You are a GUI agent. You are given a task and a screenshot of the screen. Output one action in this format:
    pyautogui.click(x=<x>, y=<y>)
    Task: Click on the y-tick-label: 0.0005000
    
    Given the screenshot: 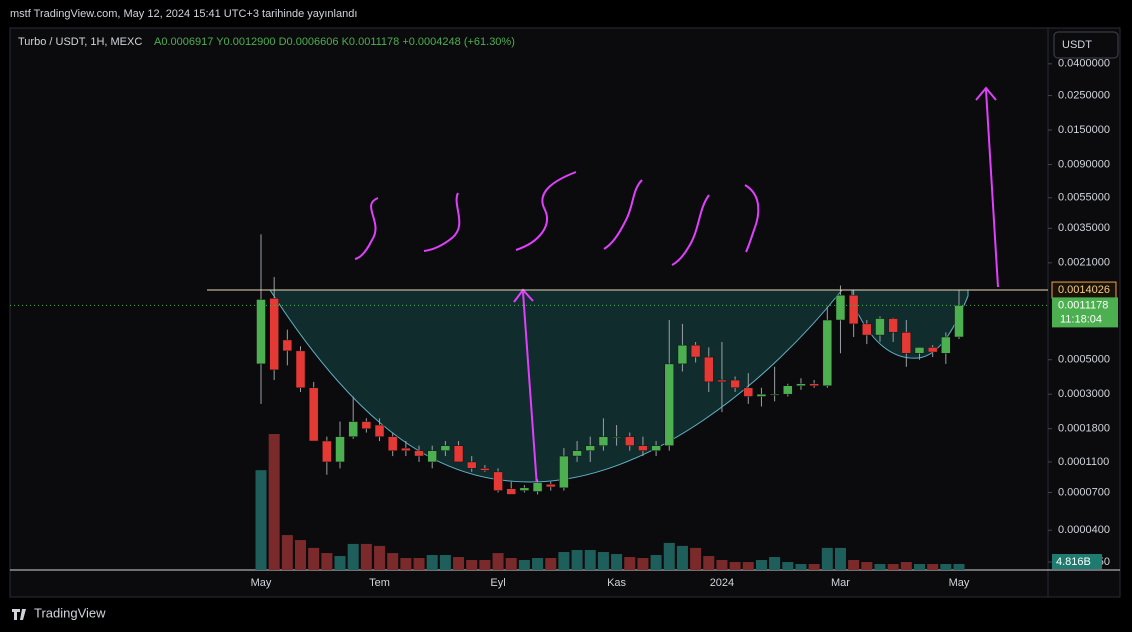 What is the action you would take?
    pyautogui.click(x=1084, y=360)
    